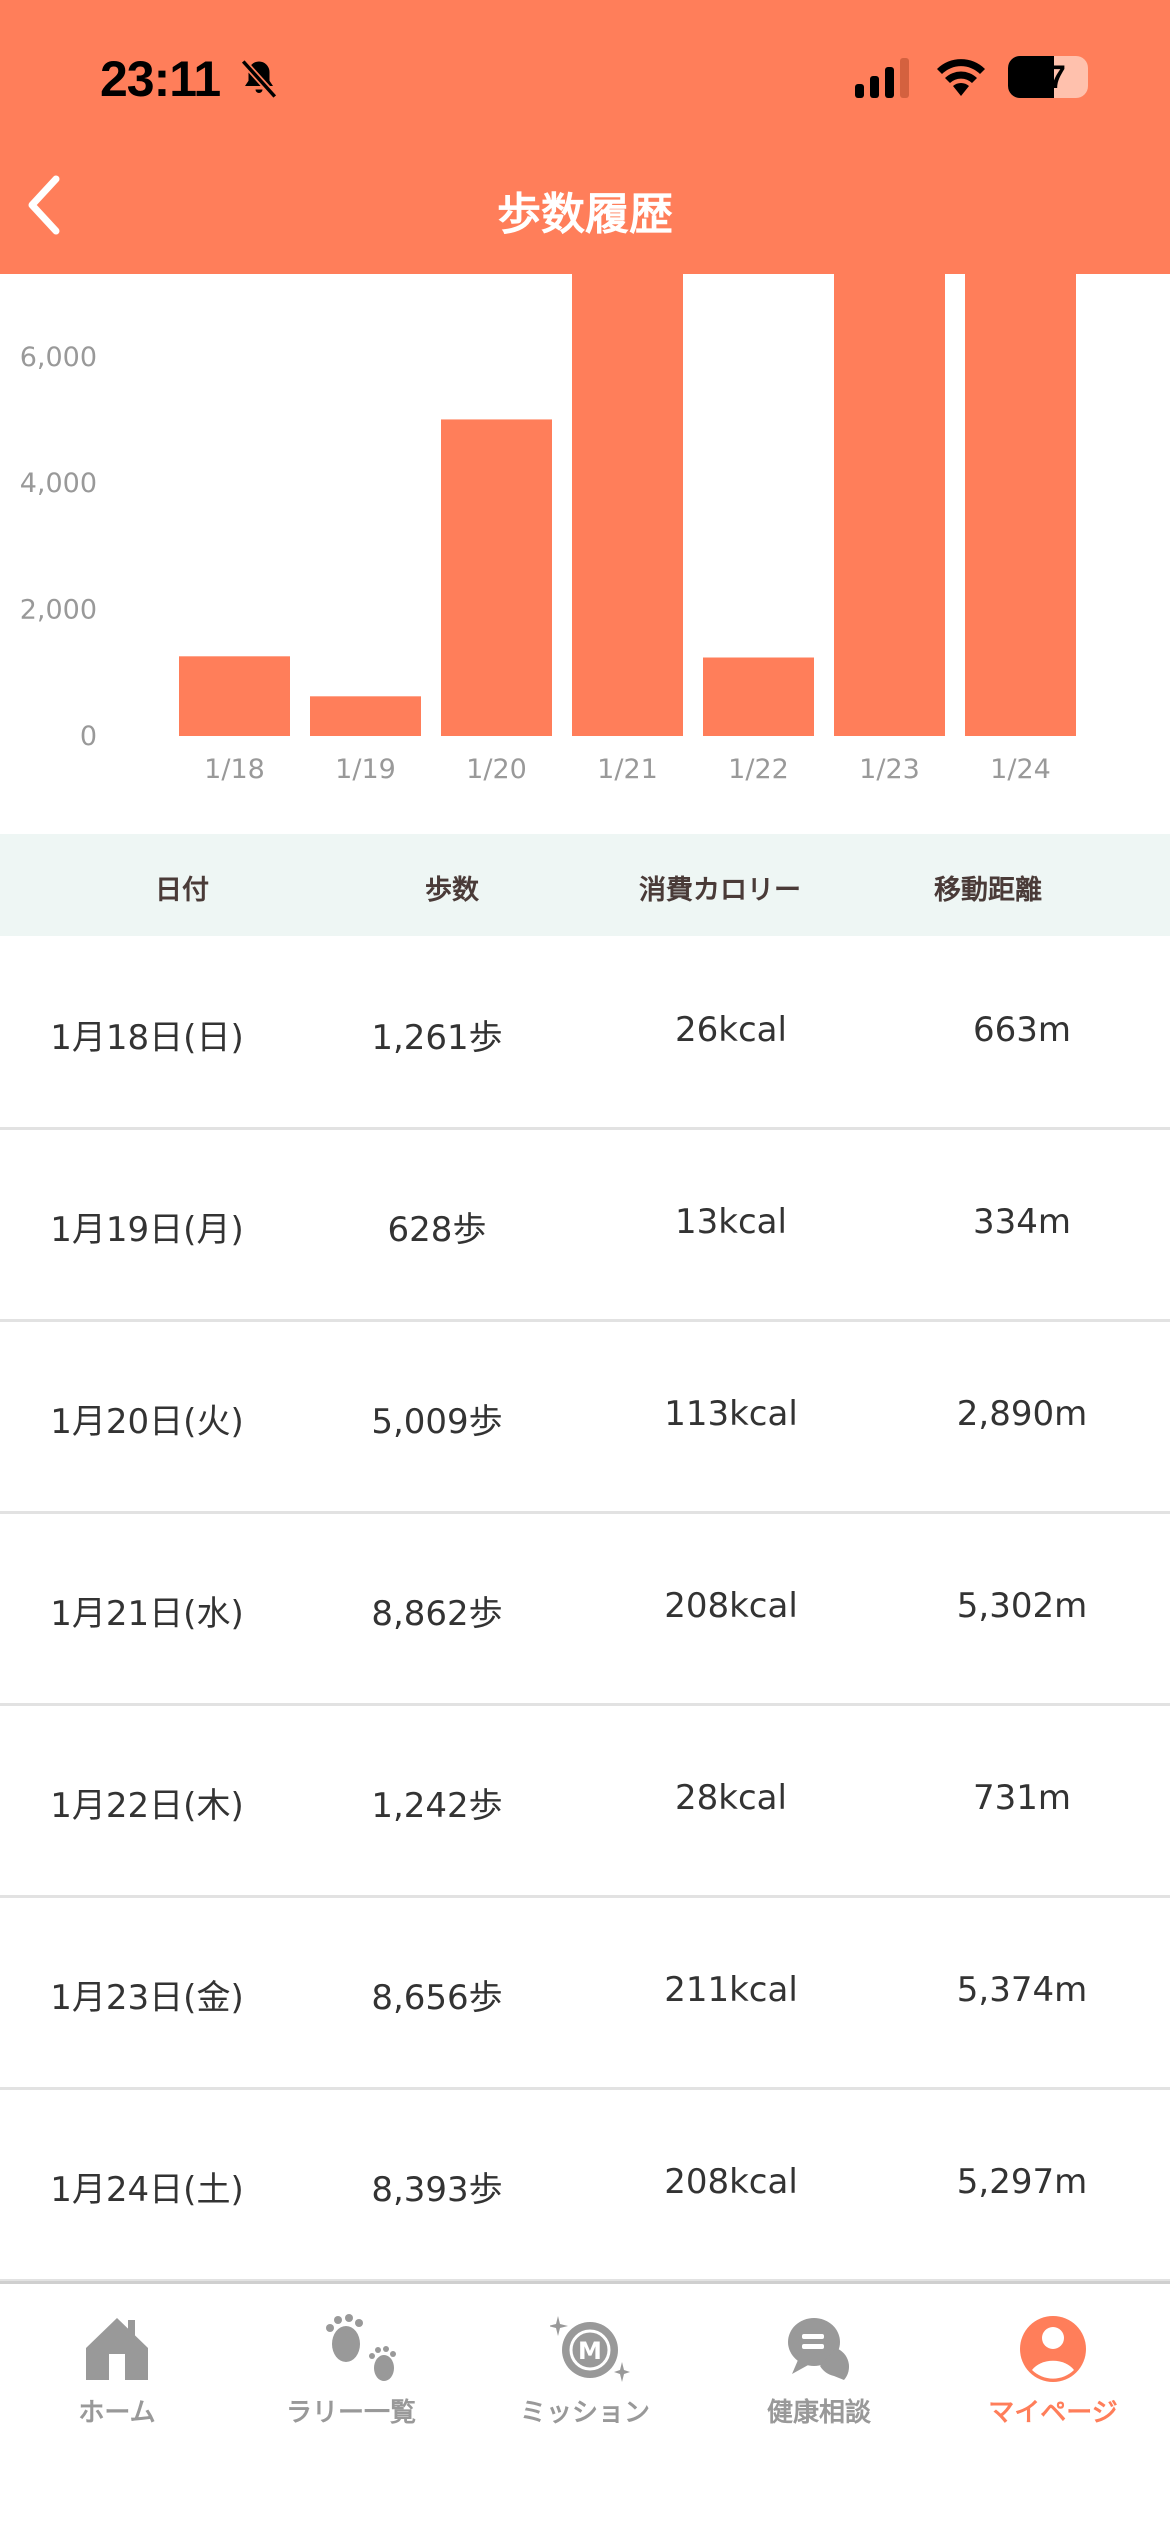 The width and height of the screenshot is (1170, 2532). Describe the element at coordinates (1022, 1798) in the screenshot. I see `cell-distance: 731m` at that location.